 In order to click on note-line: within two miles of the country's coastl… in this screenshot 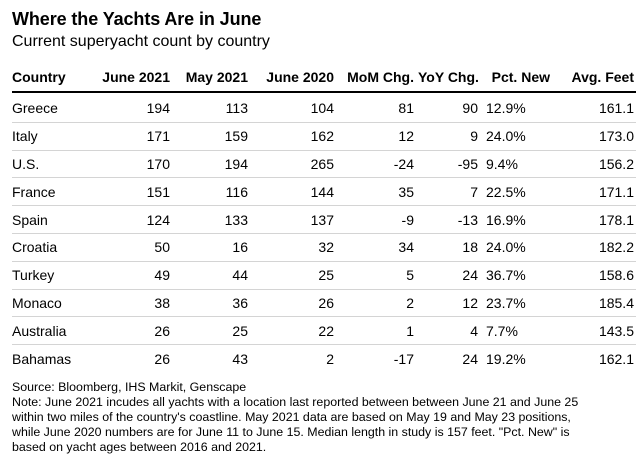, I will do `click(291, 416)`.